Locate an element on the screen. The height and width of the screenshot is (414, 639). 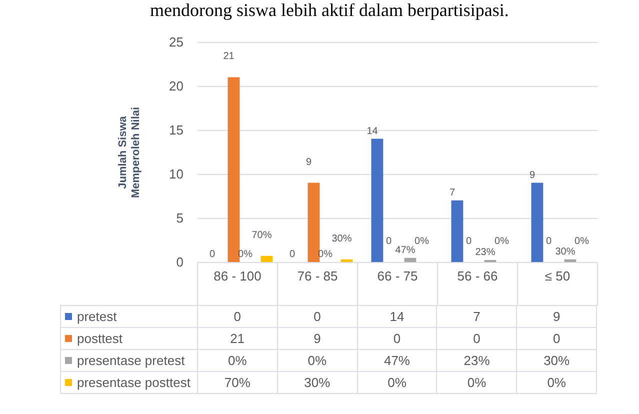
y-tick-label: 20 is located at coordinates (176, 86).